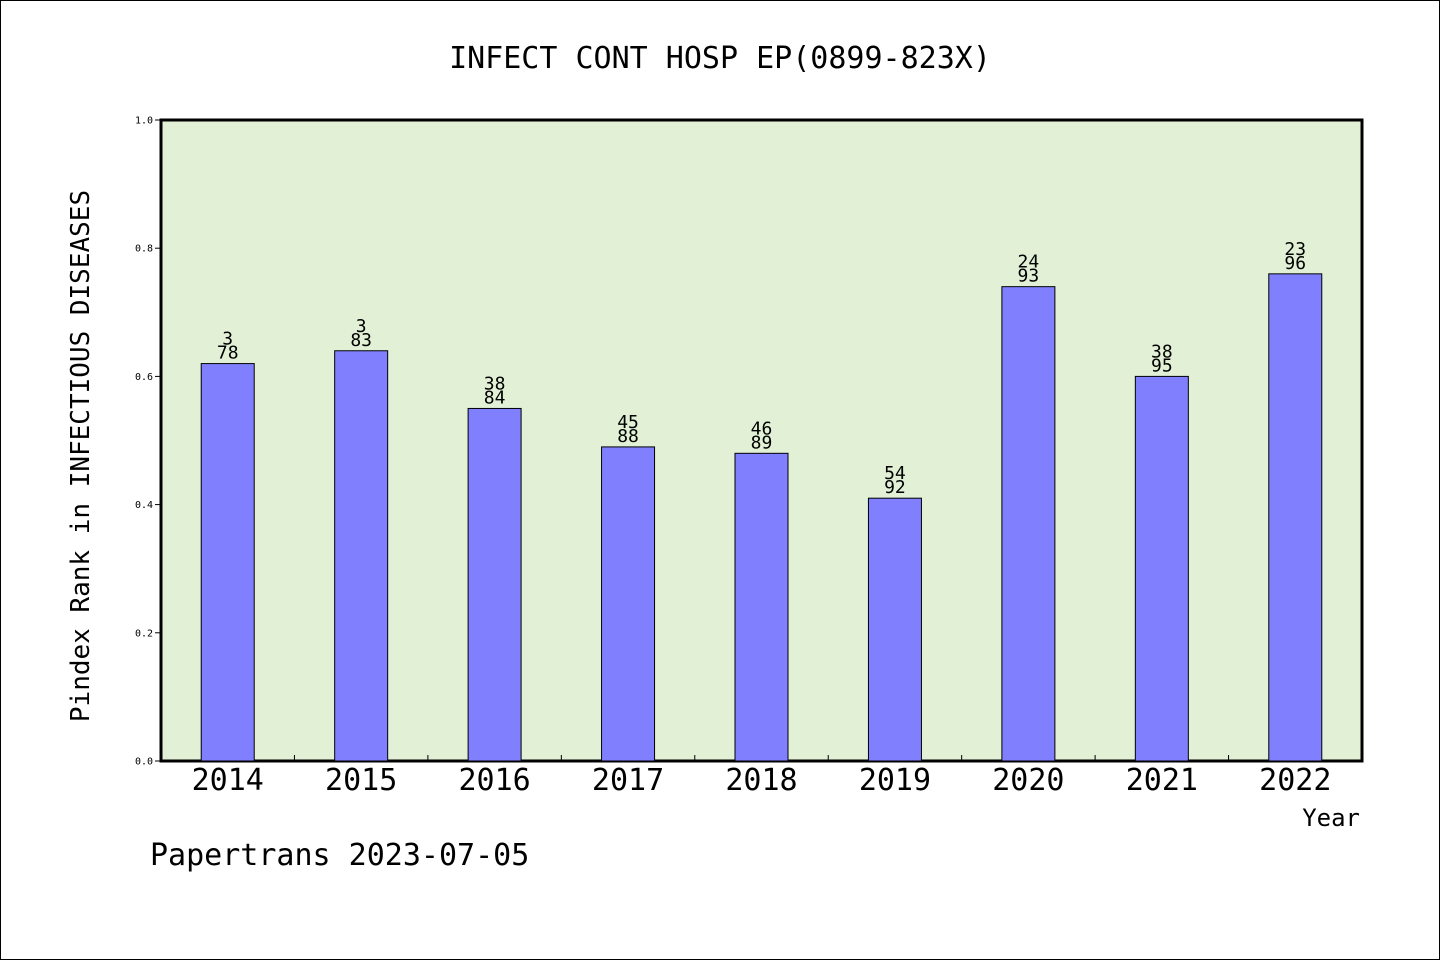 This screenshot has height=964, width=1440. Describe the element at coordinates (895, 780) in the screenshot. I see `x-tick-label: 2019` at that location.